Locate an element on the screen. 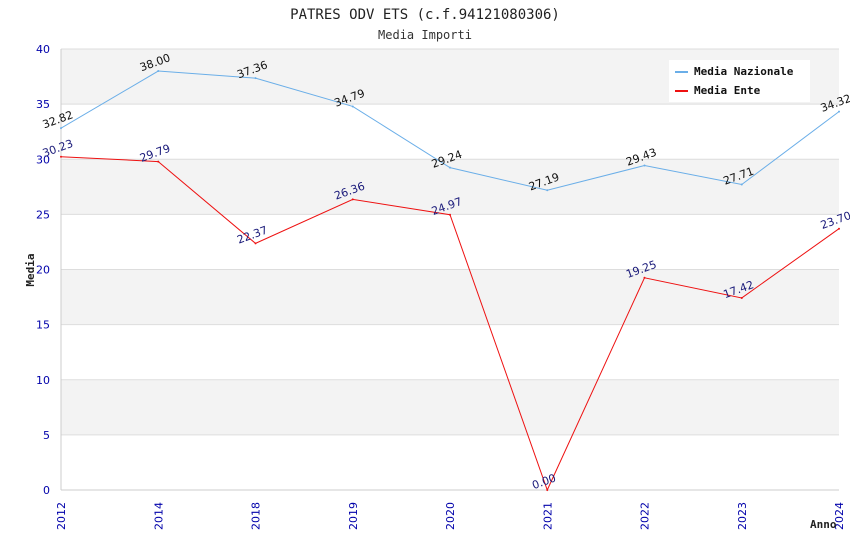 This screenshot has width=850, height=550. legend-box is located at coordinates (739, 81).